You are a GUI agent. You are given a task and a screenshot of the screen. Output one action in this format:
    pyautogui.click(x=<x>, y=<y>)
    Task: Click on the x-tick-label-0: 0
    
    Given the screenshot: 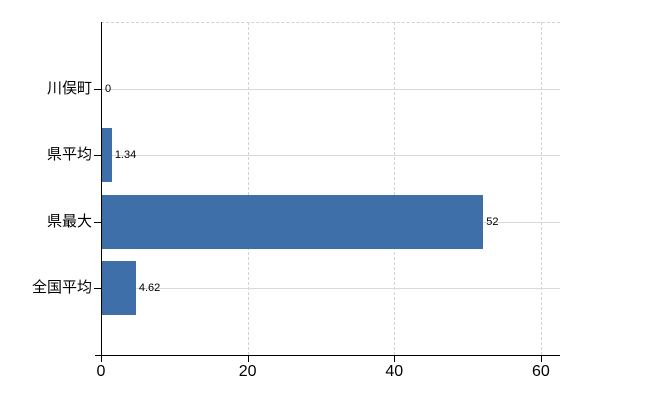 What is the action you would take?
    pyautogui.click(x=101, y=371)
    